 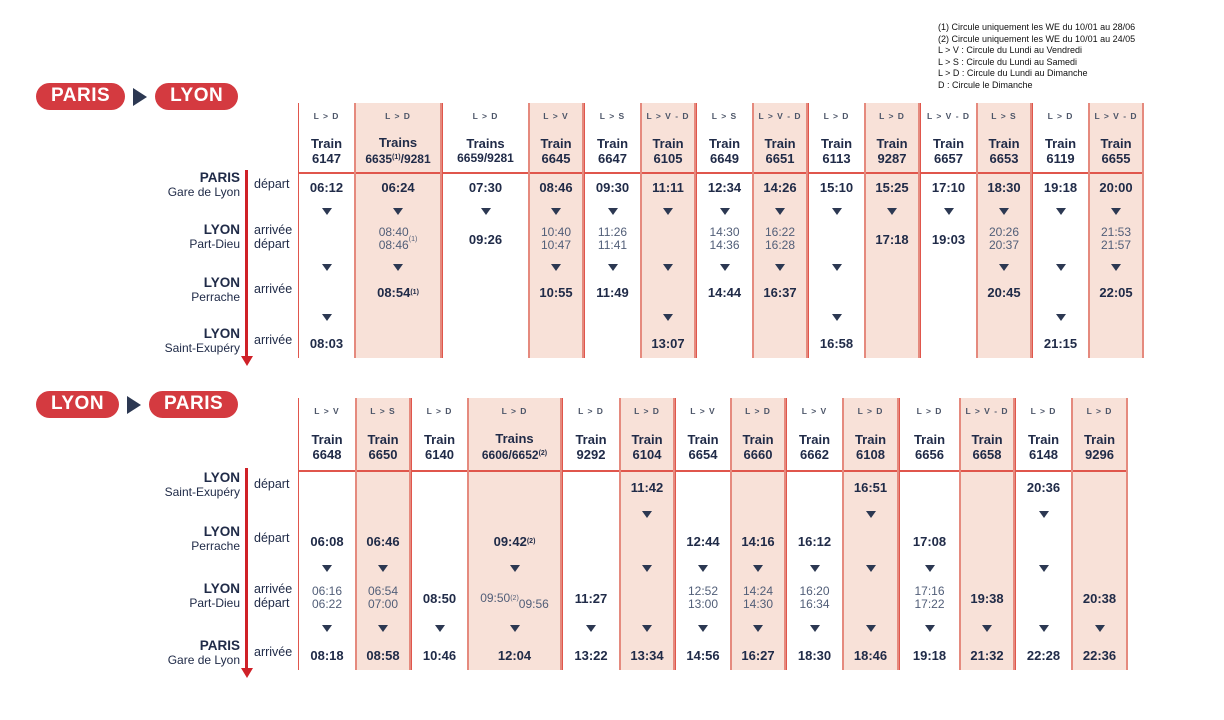 What do you see at coordinates (814, 570) in the screenshot?
I see `train-column-times: 16:12 16:20 16:34 18:30` at bounding box center [814, 570].